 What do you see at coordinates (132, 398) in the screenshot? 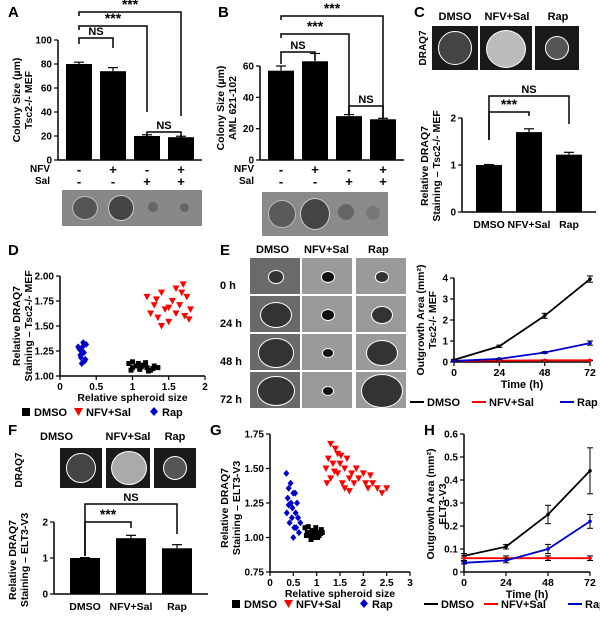
I see `x-axis-label: Relative spheroid size` at bounding box center [132, 398].